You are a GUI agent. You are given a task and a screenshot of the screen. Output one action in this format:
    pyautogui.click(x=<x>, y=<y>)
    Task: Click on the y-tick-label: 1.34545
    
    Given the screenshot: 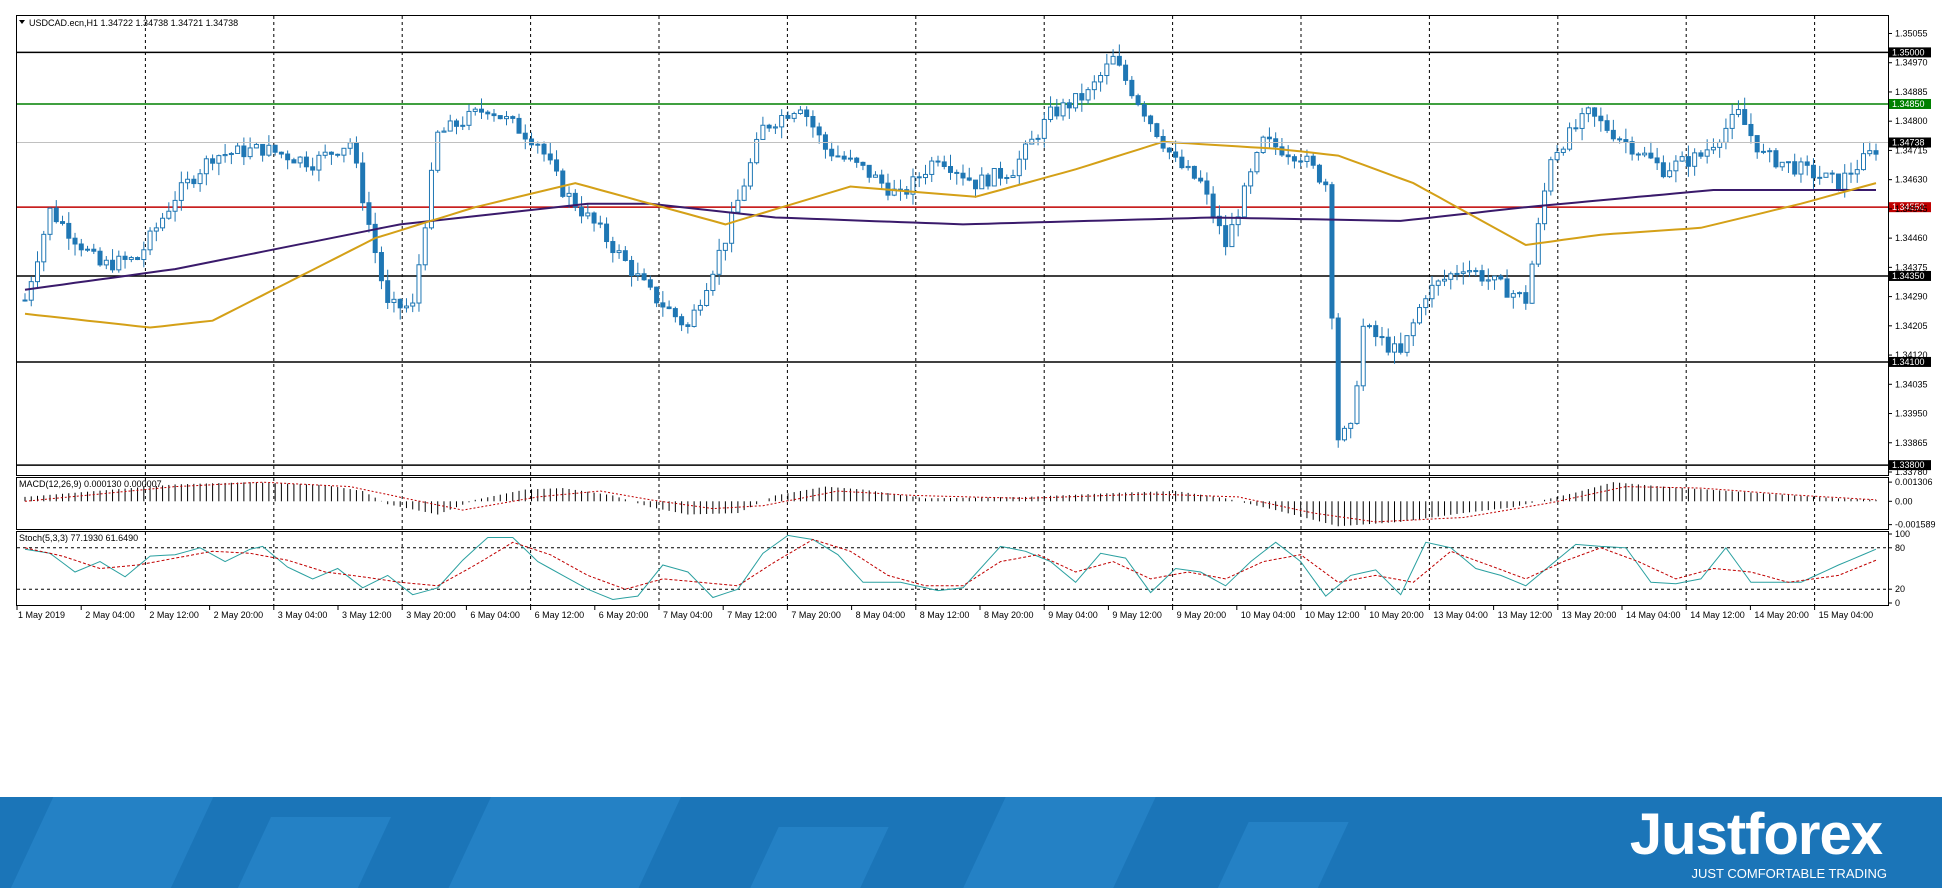 What is the action you would take?
    pyautogui.click(x=1911, y=209)
    